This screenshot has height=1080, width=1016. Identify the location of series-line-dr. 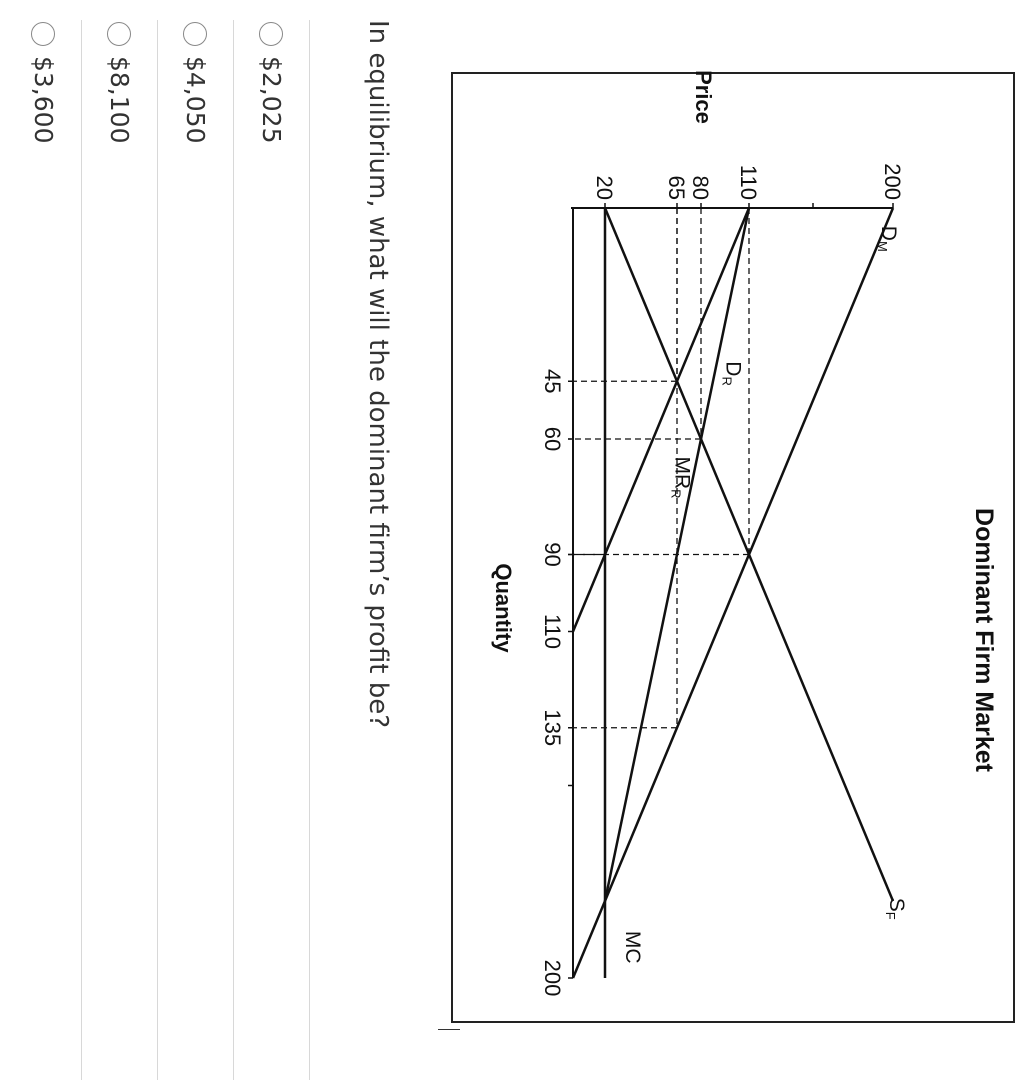
(677, 554).